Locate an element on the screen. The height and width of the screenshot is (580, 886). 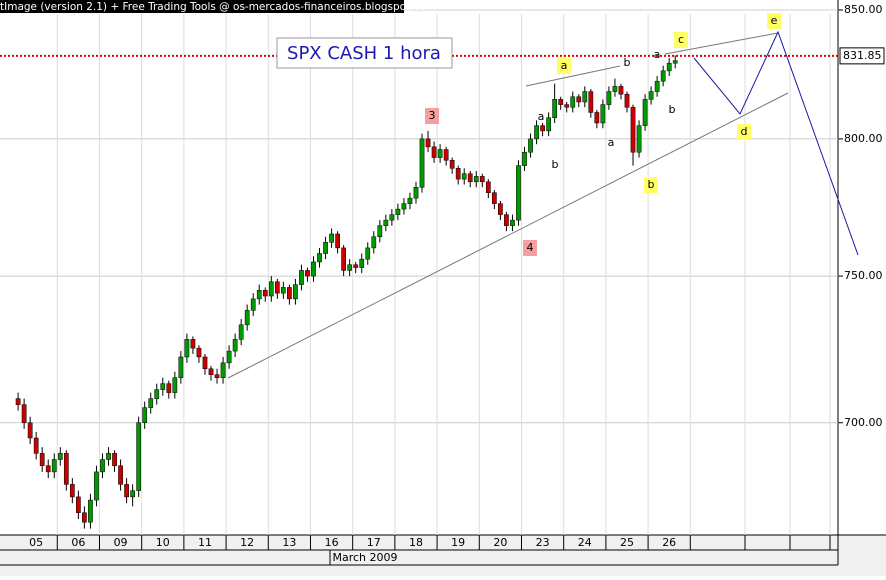
last-price-box is located at coordinates (862, 56).